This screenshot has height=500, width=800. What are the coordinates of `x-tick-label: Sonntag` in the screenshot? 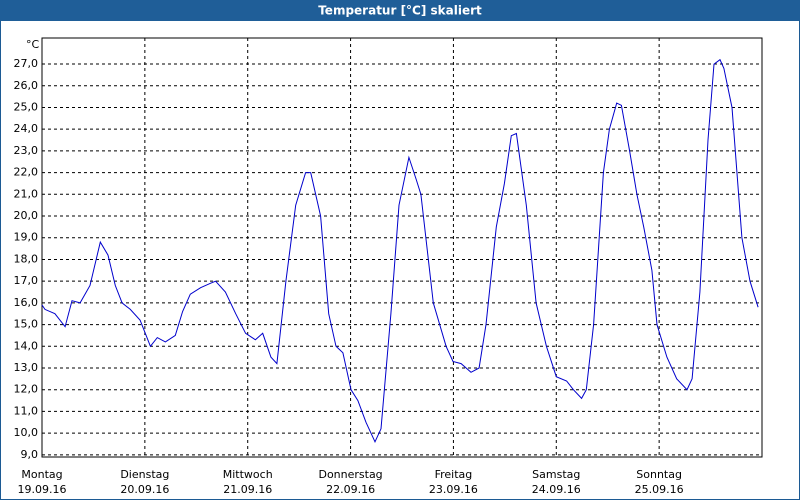 It's located at (659, 474).